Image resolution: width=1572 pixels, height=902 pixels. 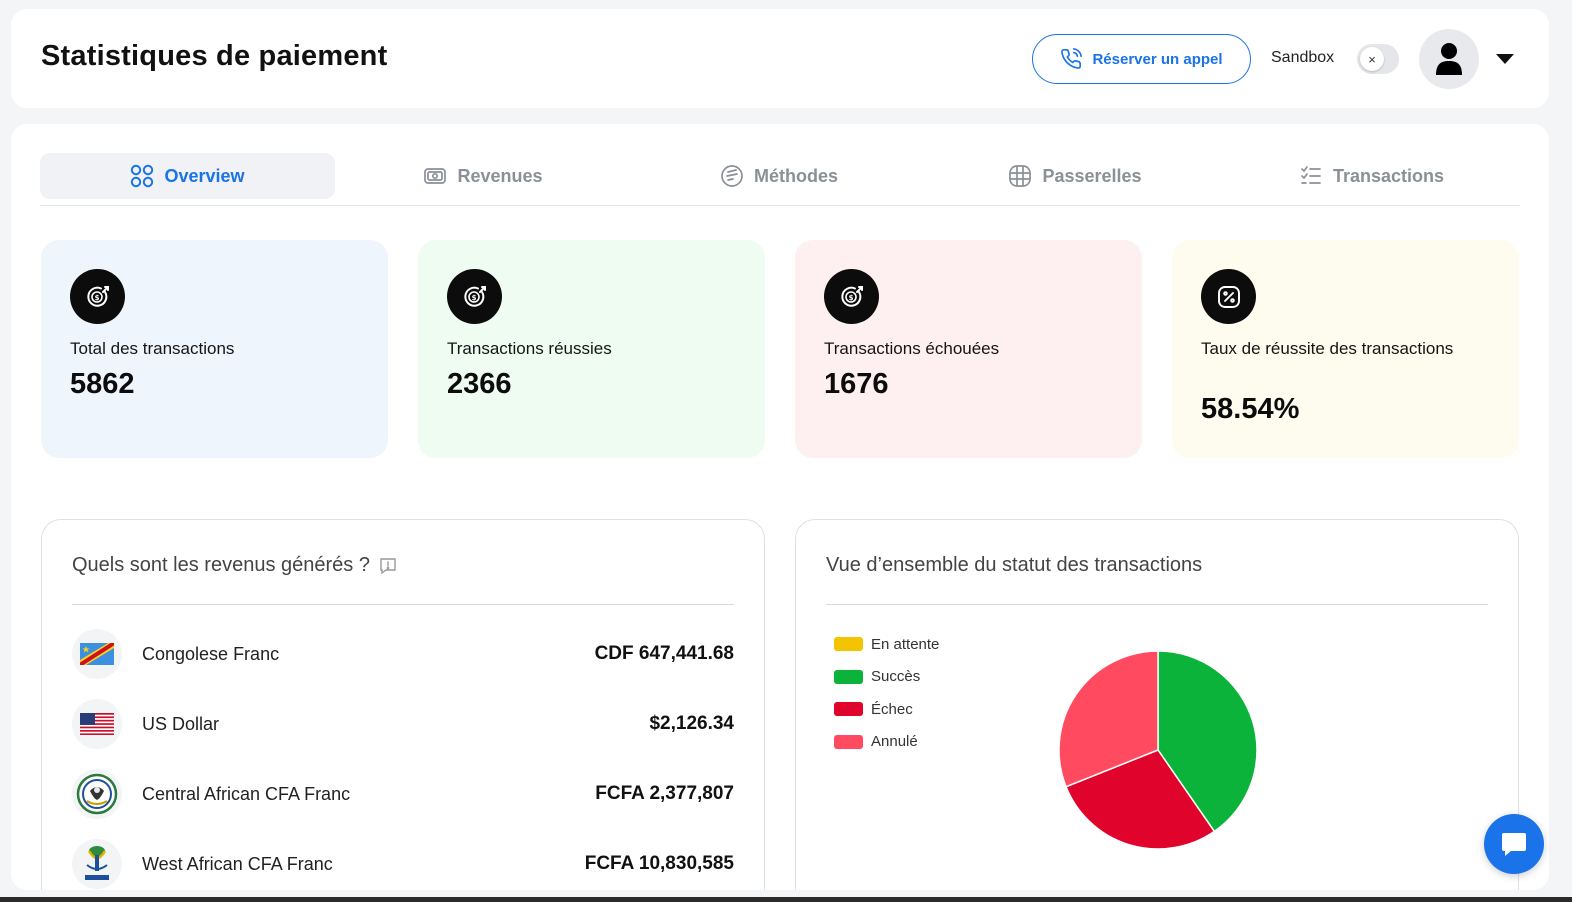 What do you see at coordinates (795, 175) in the screenshot?
I see `tab-methods-label: Méthodes` at bounding box center [795, 175].